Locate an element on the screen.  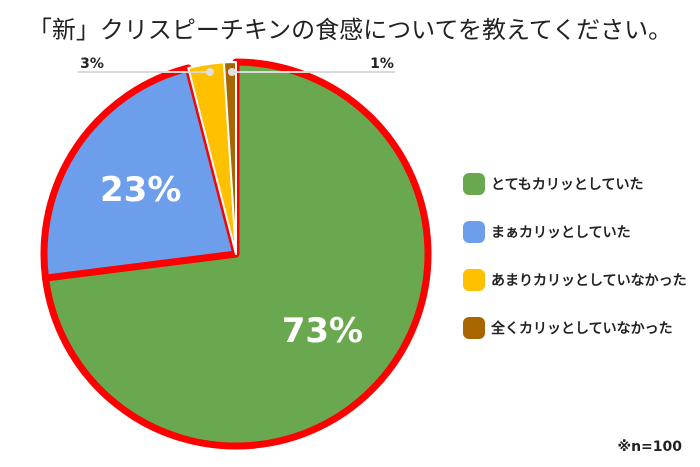
legend-item: 全くカリッとしていなかった is located at coordinates (575, 328).